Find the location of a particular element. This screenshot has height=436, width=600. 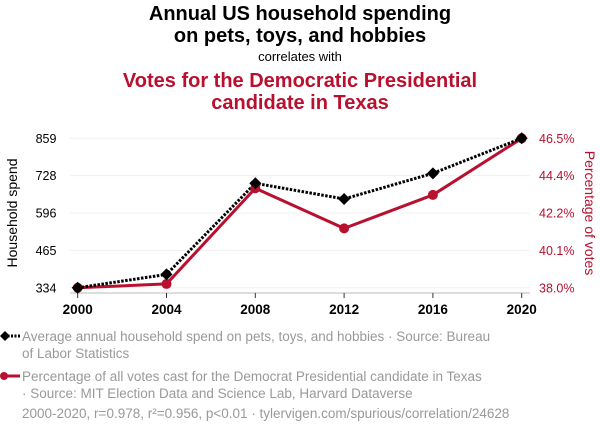

title-line-3: Votes for the Democratic Presidential is located at coordinates (300, 81).